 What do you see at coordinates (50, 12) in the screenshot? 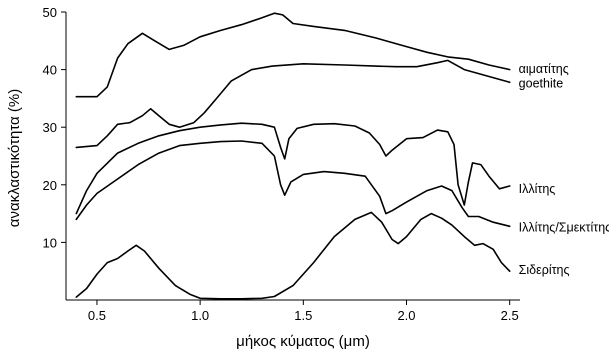
I see `y-tick-label: 50` at bounding box center [50, 12].